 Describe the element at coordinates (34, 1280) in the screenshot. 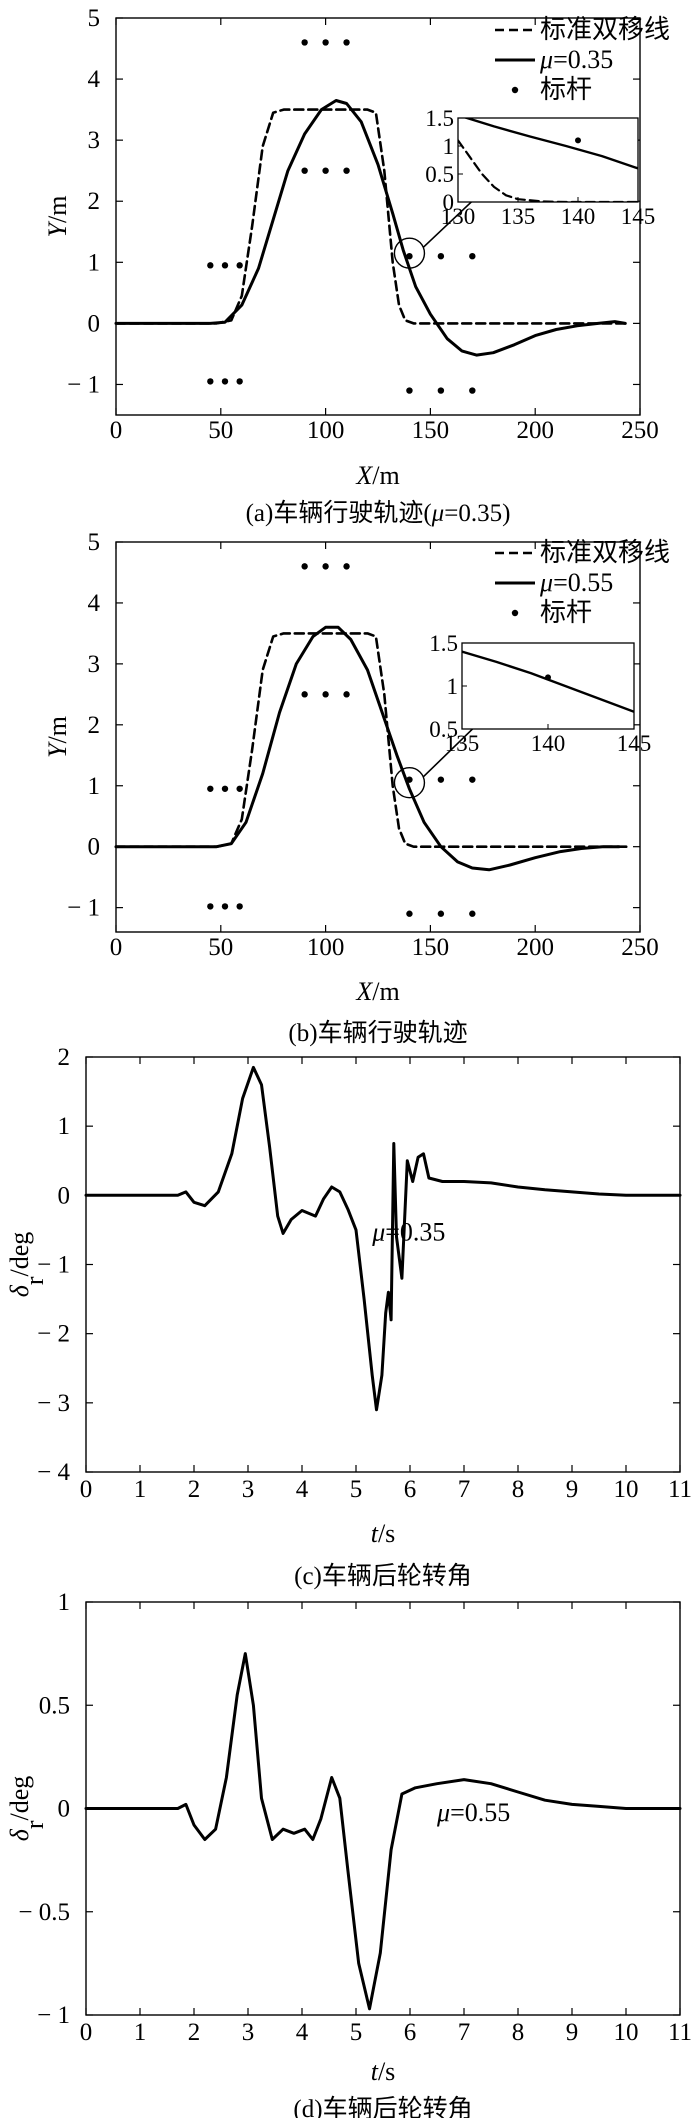

I see `y-axis-subscript: r` at that location.